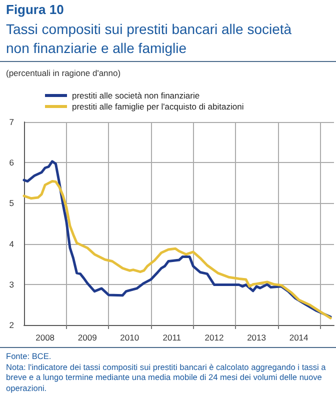 The height and width of the screenshot is (413, 336). Describe the element at coordinates (11, 284) in the screenshot. I see `y-tick-label: 3` at that location.